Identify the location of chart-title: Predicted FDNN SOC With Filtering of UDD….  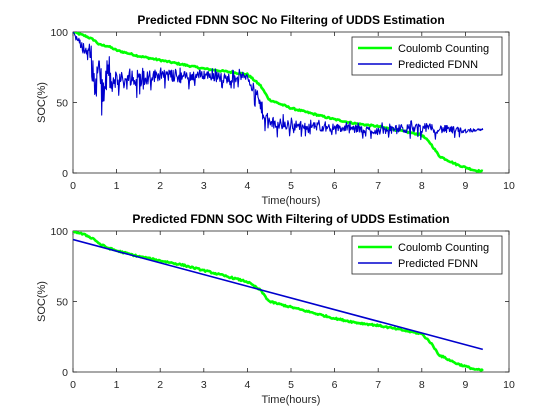
(290, 219).